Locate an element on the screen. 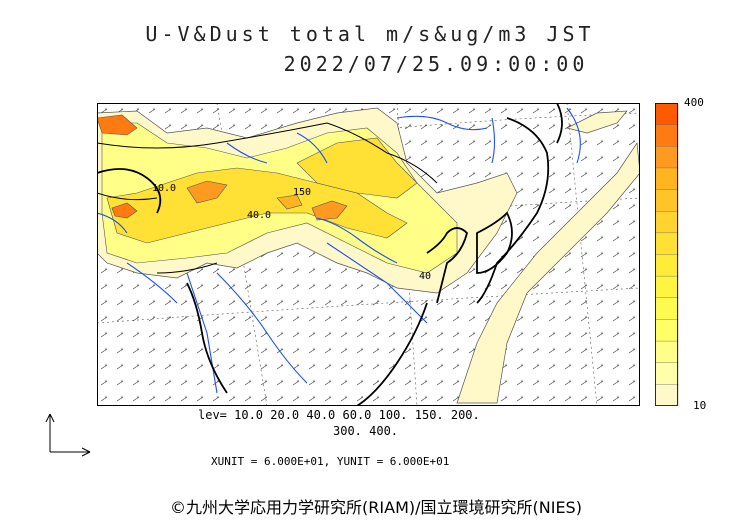 The image size is (752, 532). legend-min-label: 10 is located at coordinates (700, 405).